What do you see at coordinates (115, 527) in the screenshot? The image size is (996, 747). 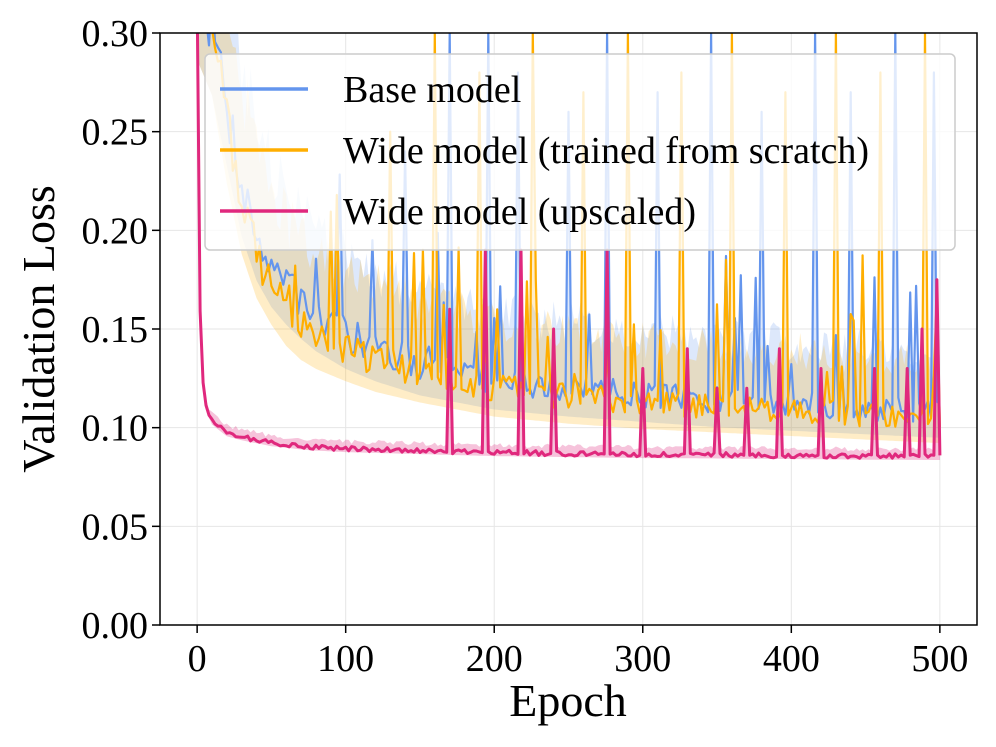 I see `y-tick-label: 0.05` at bounding box center [115, 527].